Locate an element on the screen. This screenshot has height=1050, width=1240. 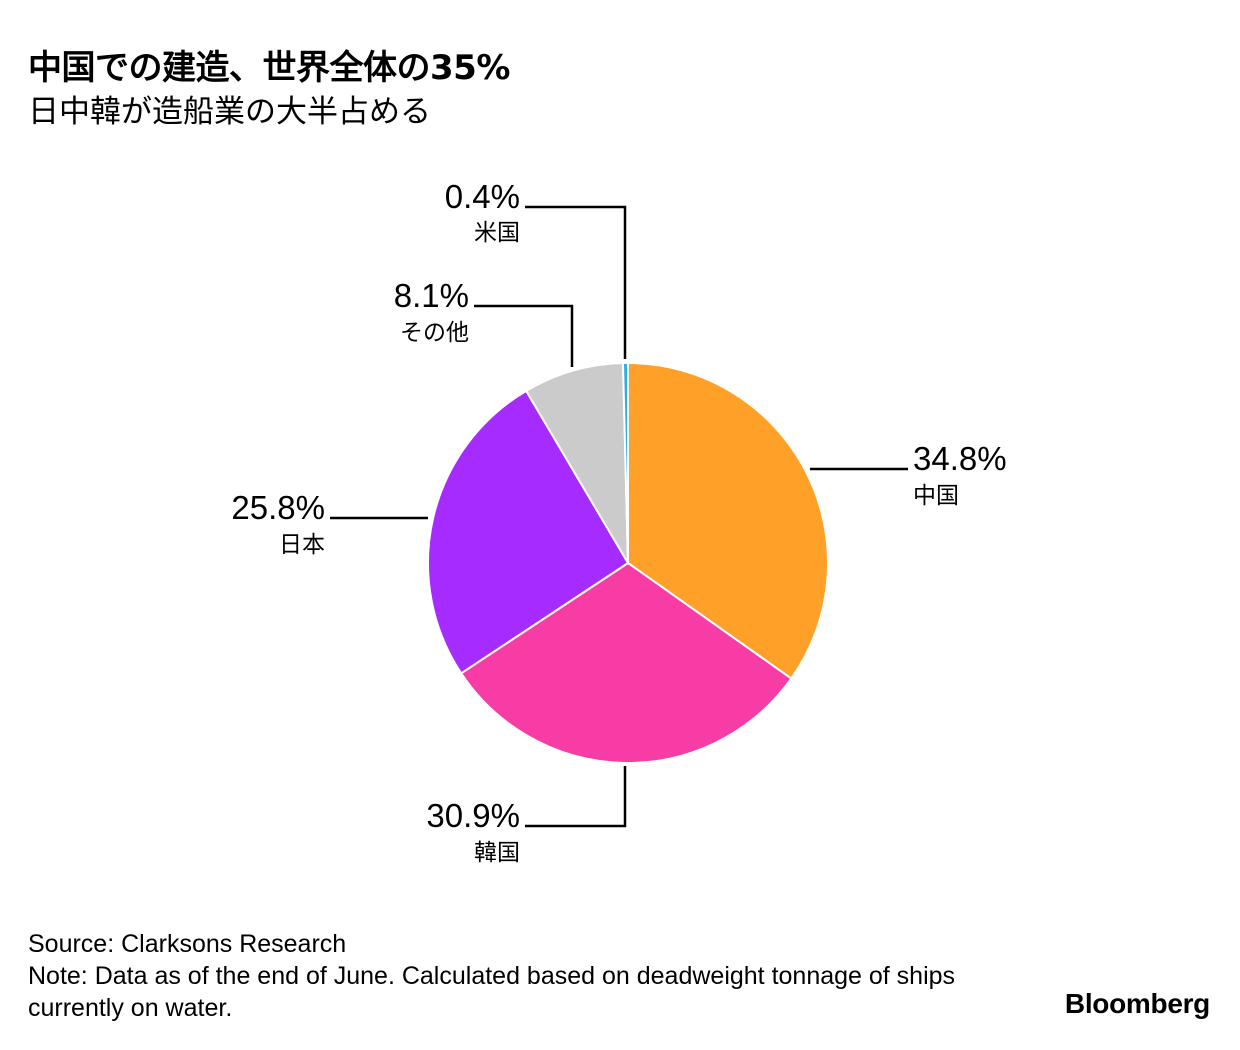
data-label-korea: 30.9% is located at coordinates (473, 815).